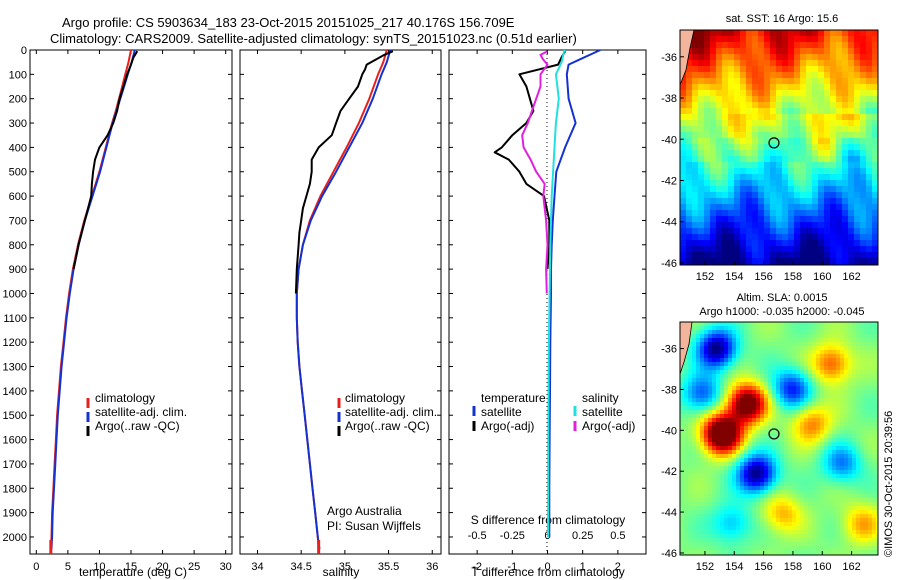 The width and height of the screenshot is (900, 580). What do you see at coordinates (18, 100) in the screenshot?
I see `y-tick-label: 200` at bounding box center [18, 100].